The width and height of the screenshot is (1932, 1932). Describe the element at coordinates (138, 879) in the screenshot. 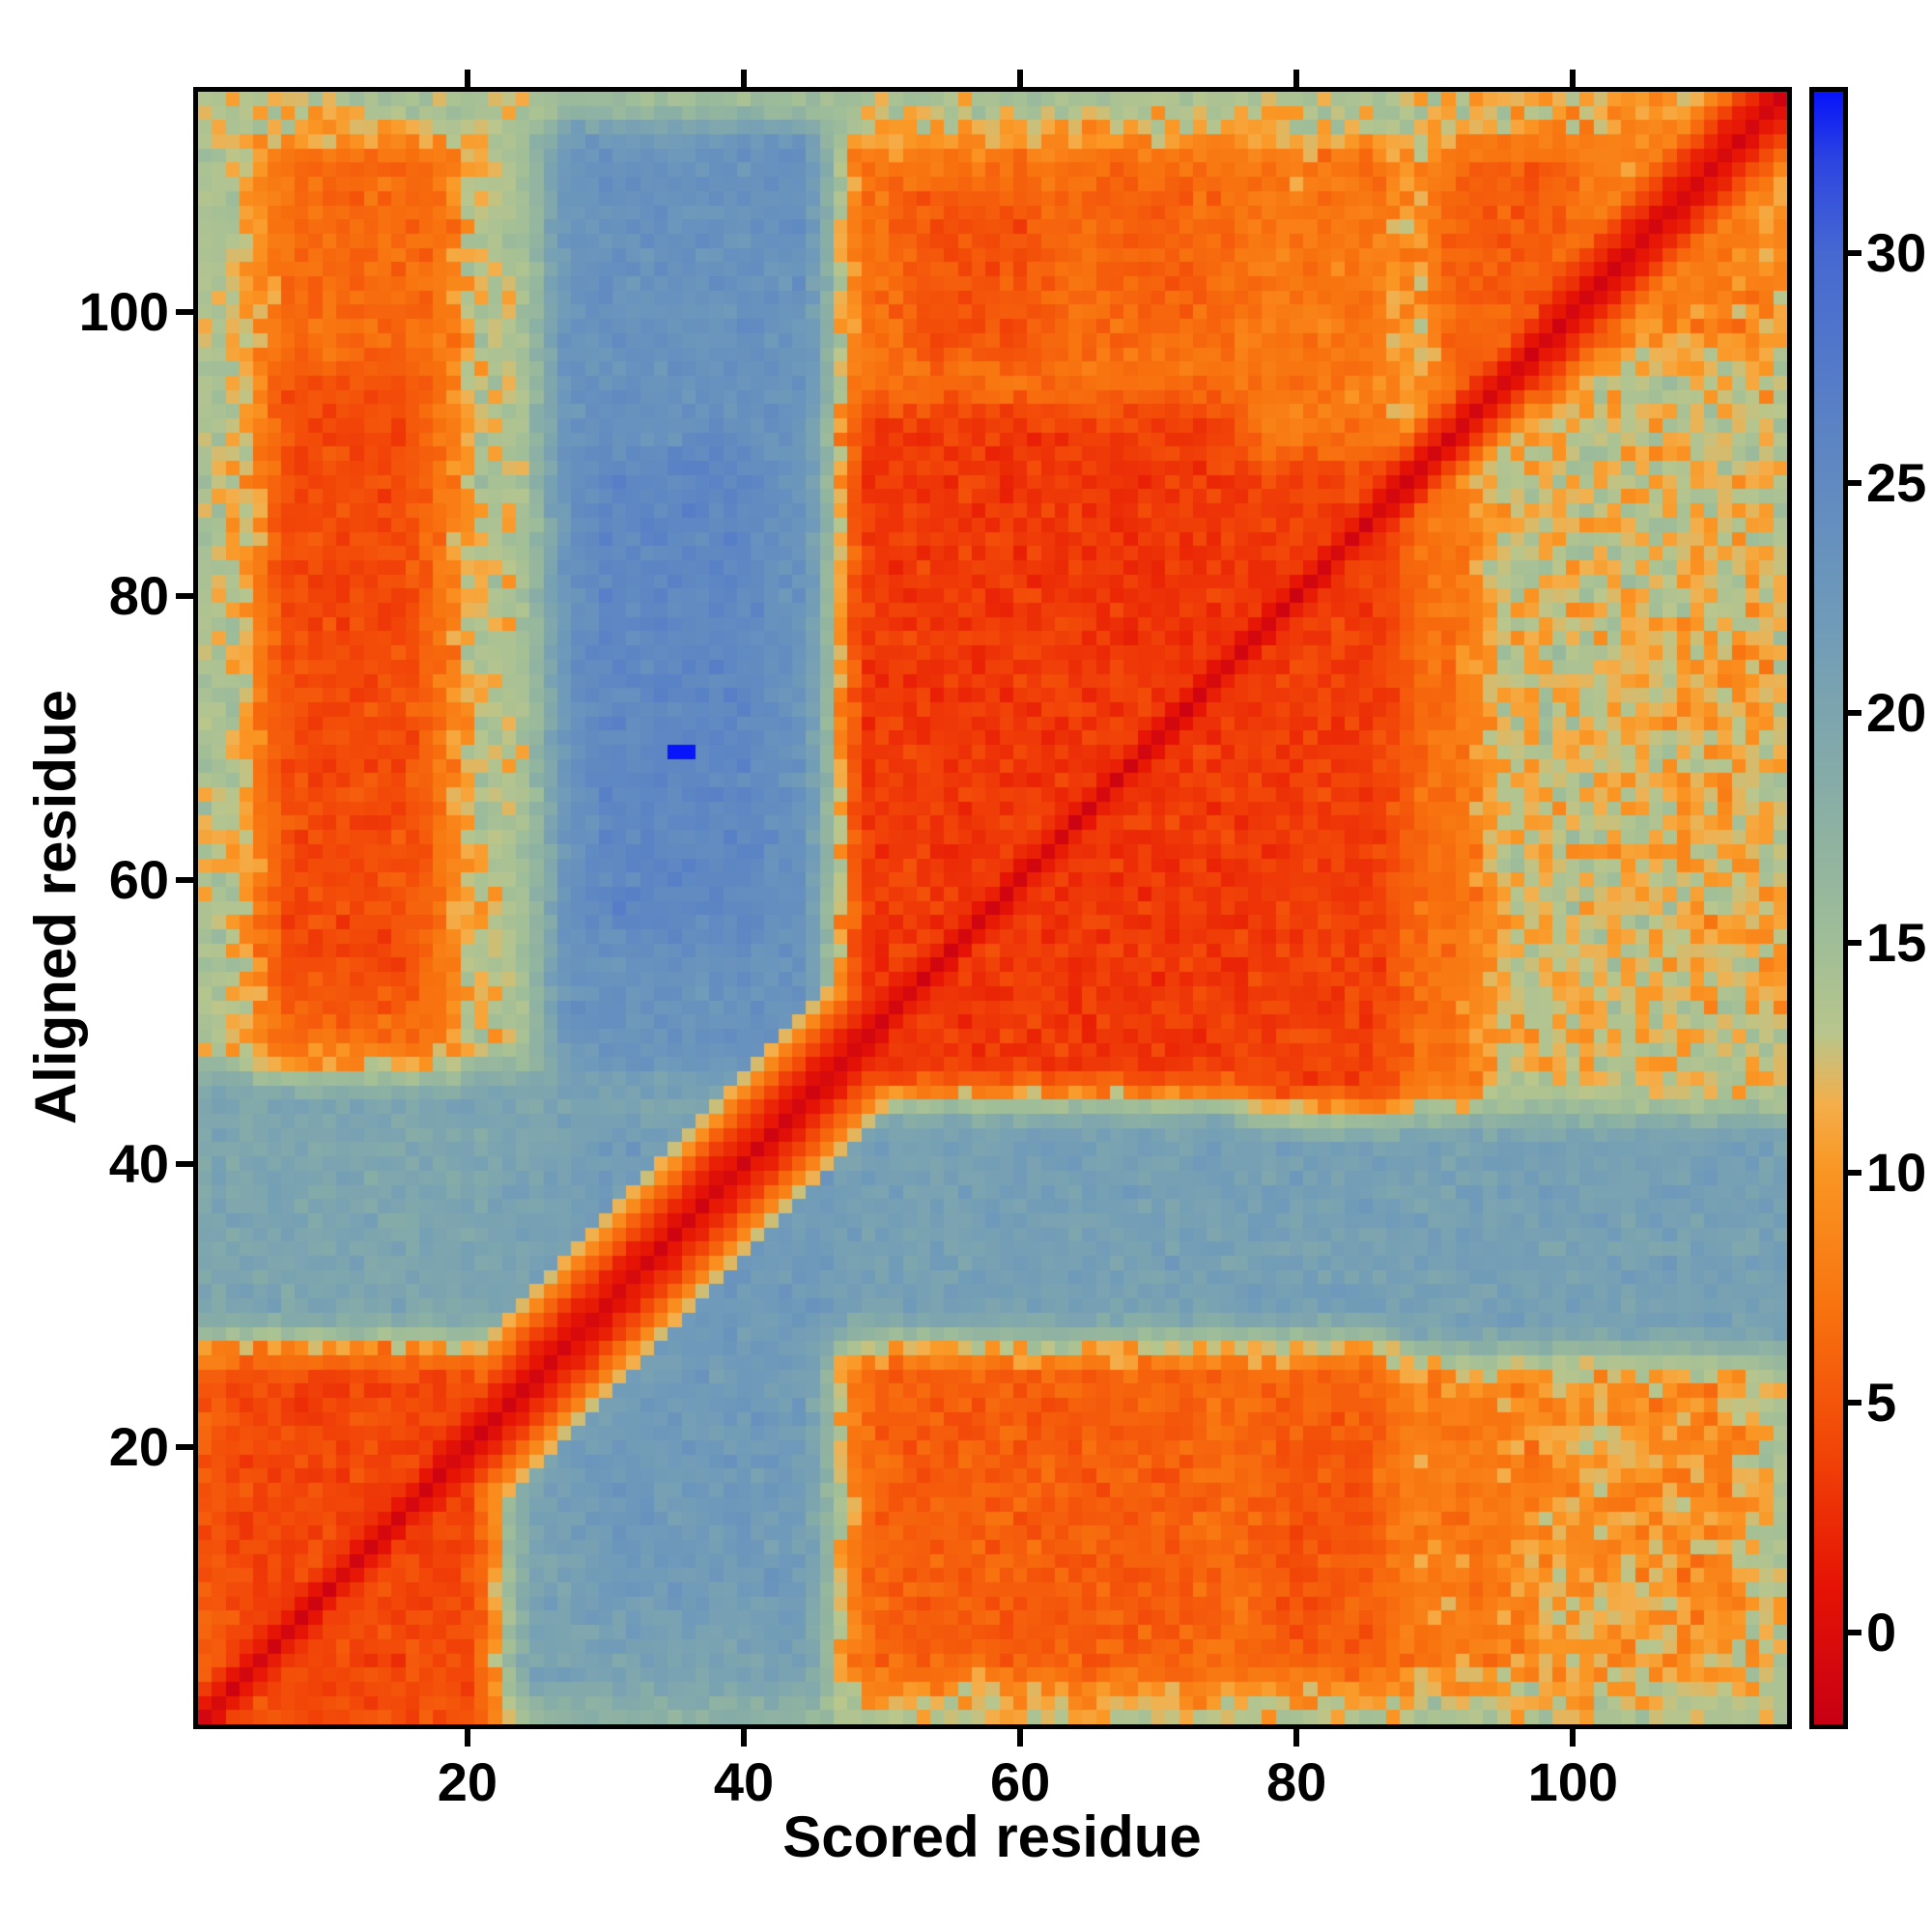

I see `y-tick-label: 60` at that location.